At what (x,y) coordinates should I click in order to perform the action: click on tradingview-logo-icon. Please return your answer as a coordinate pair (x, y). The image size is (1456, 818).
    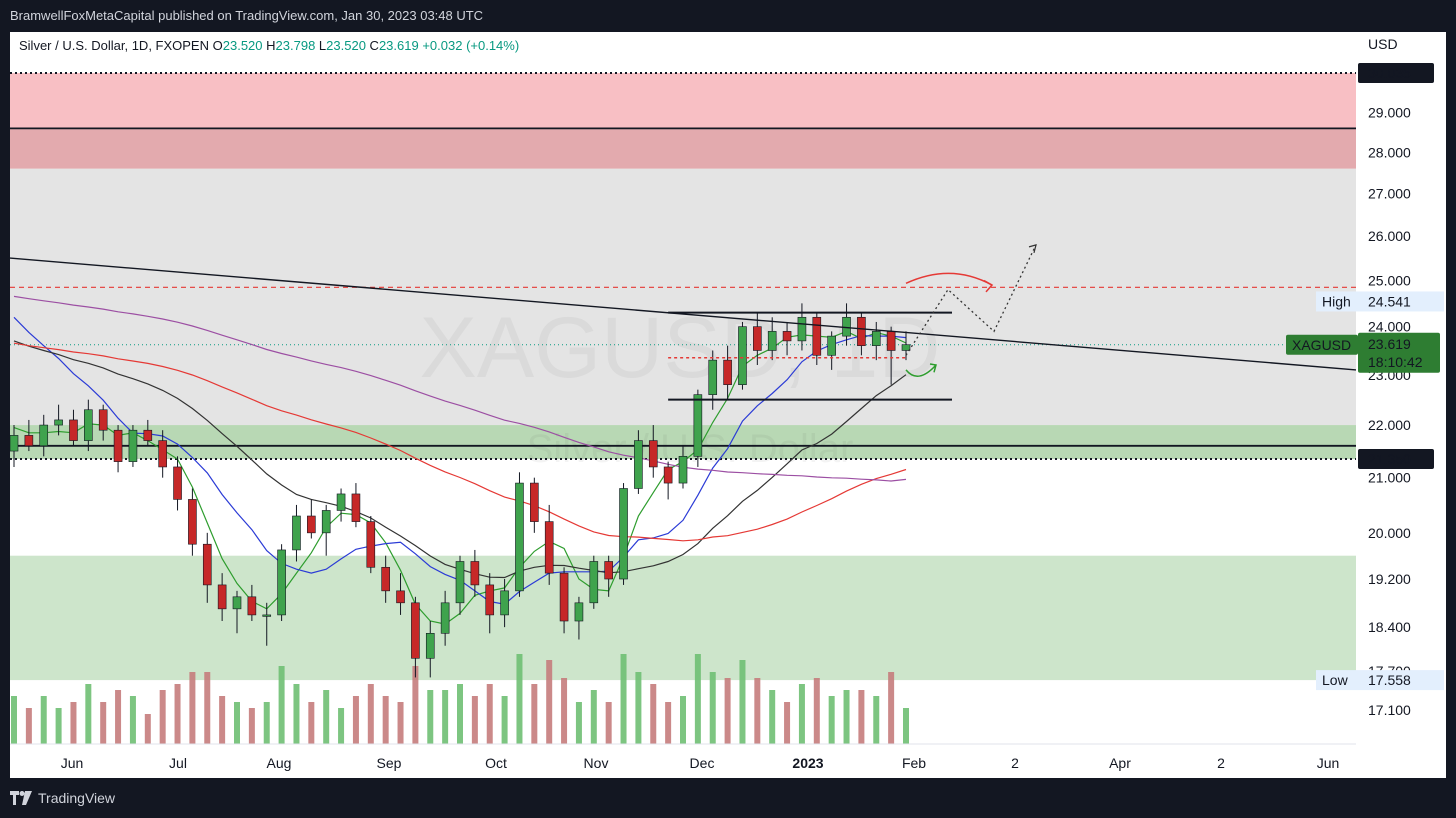
    Looking at the image, I should click on (21, 798).